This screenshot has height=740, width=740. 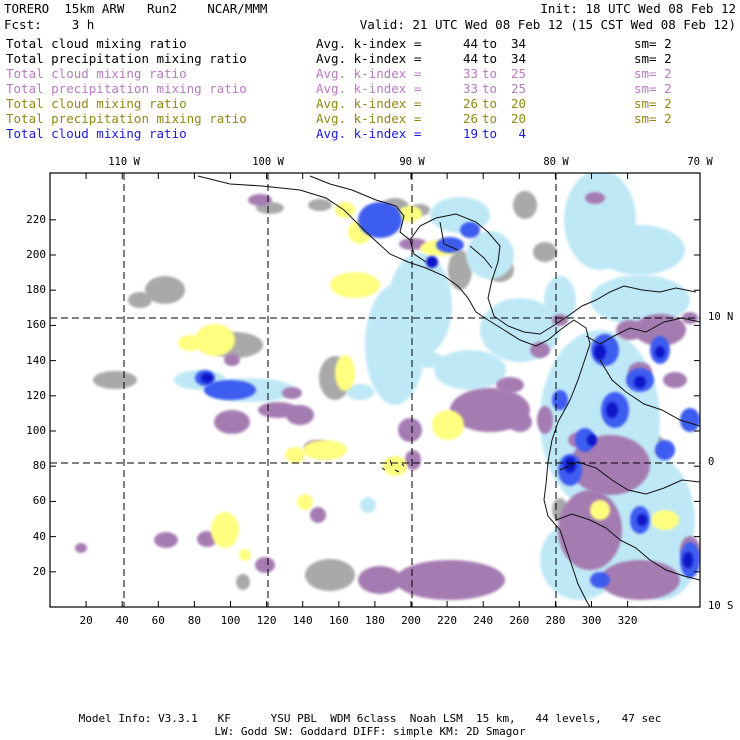 I want to click on legend-from: 26, so click(x=470, y=103).